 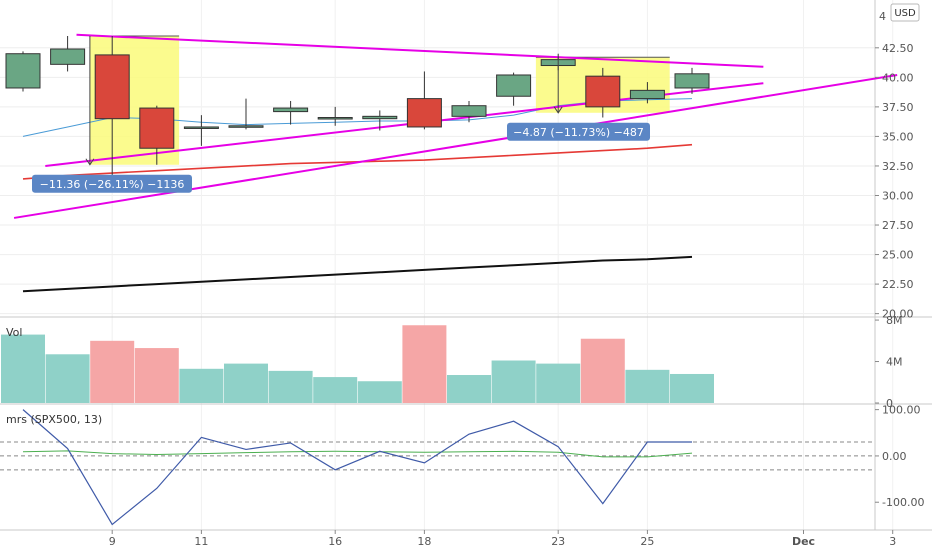 I want to click on price-tick-label: 27.50, so click(x=898, y=225).